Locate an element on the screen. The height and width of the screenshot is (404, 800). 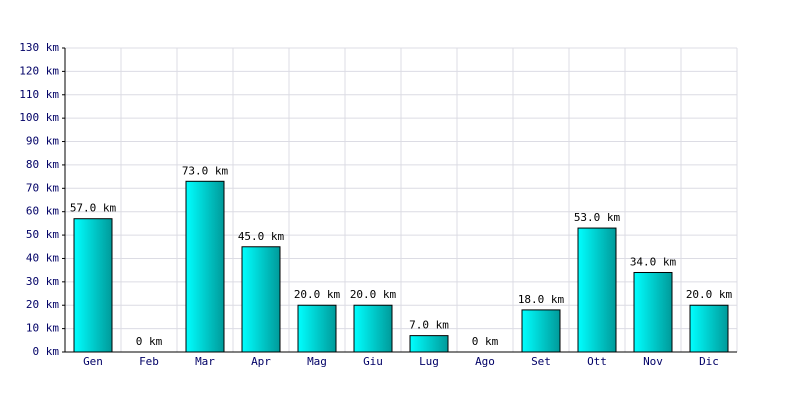
x-tick-label: Giu is located at coordinates (373, 361).